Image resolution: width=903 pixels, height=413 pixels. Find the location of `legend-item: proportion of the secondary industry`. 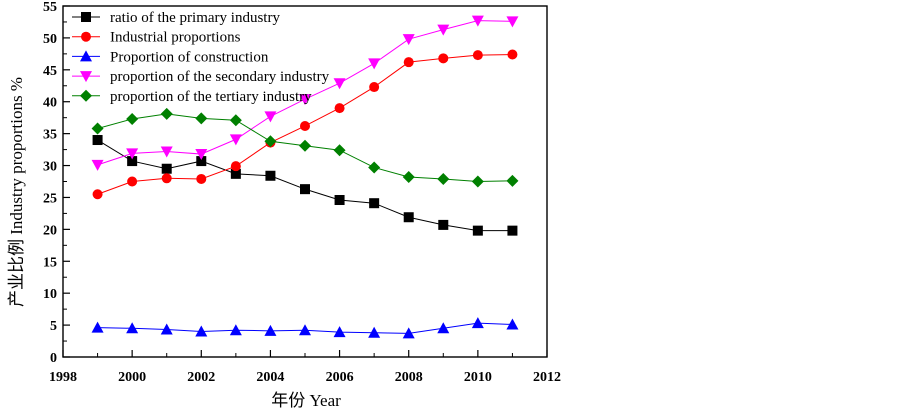

legend-item: proportion of the secondary industry is located at coordinates (201, 77).